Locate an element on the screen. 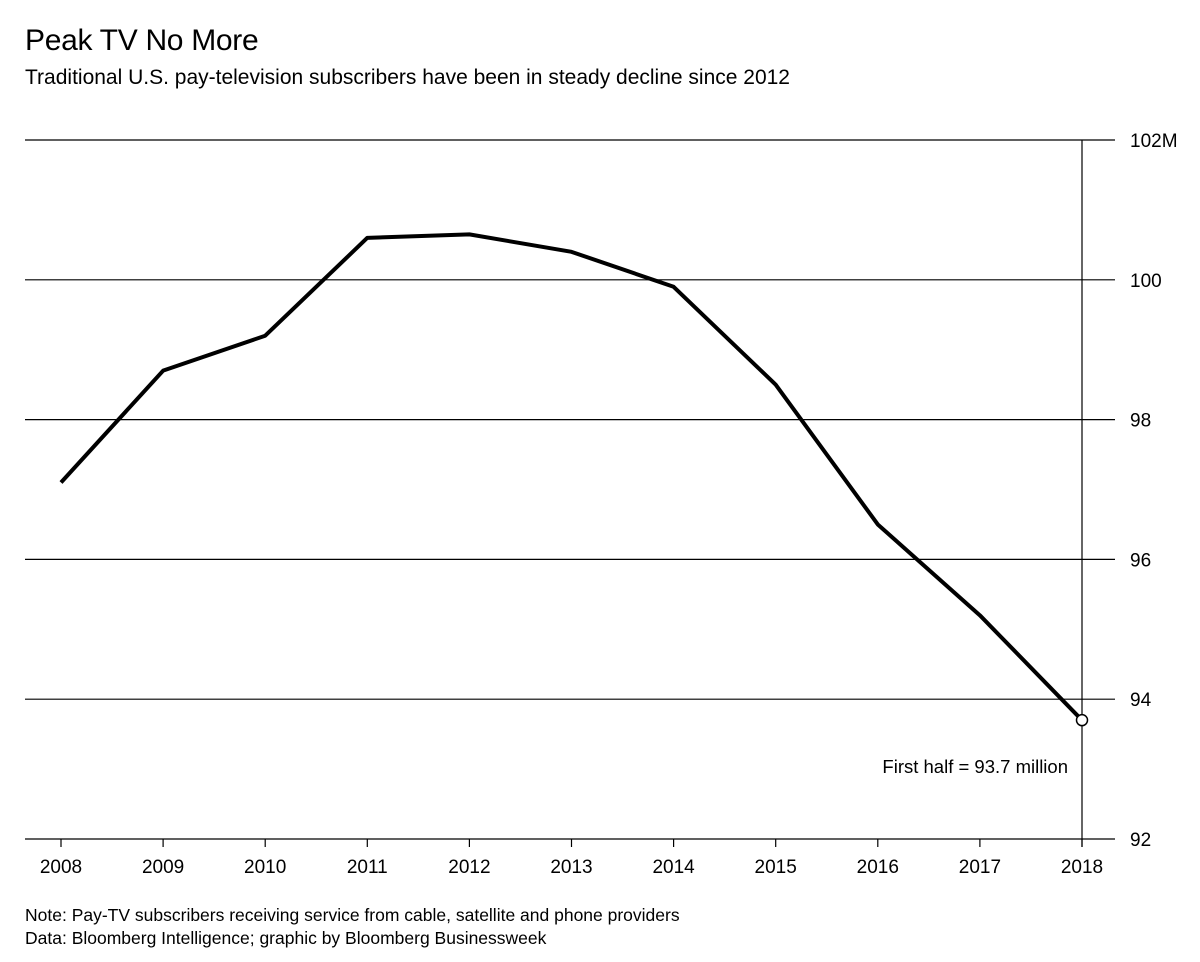 The image size is (1200, 962). x-tick-label: 2008 is located at coordinates (61, 867).